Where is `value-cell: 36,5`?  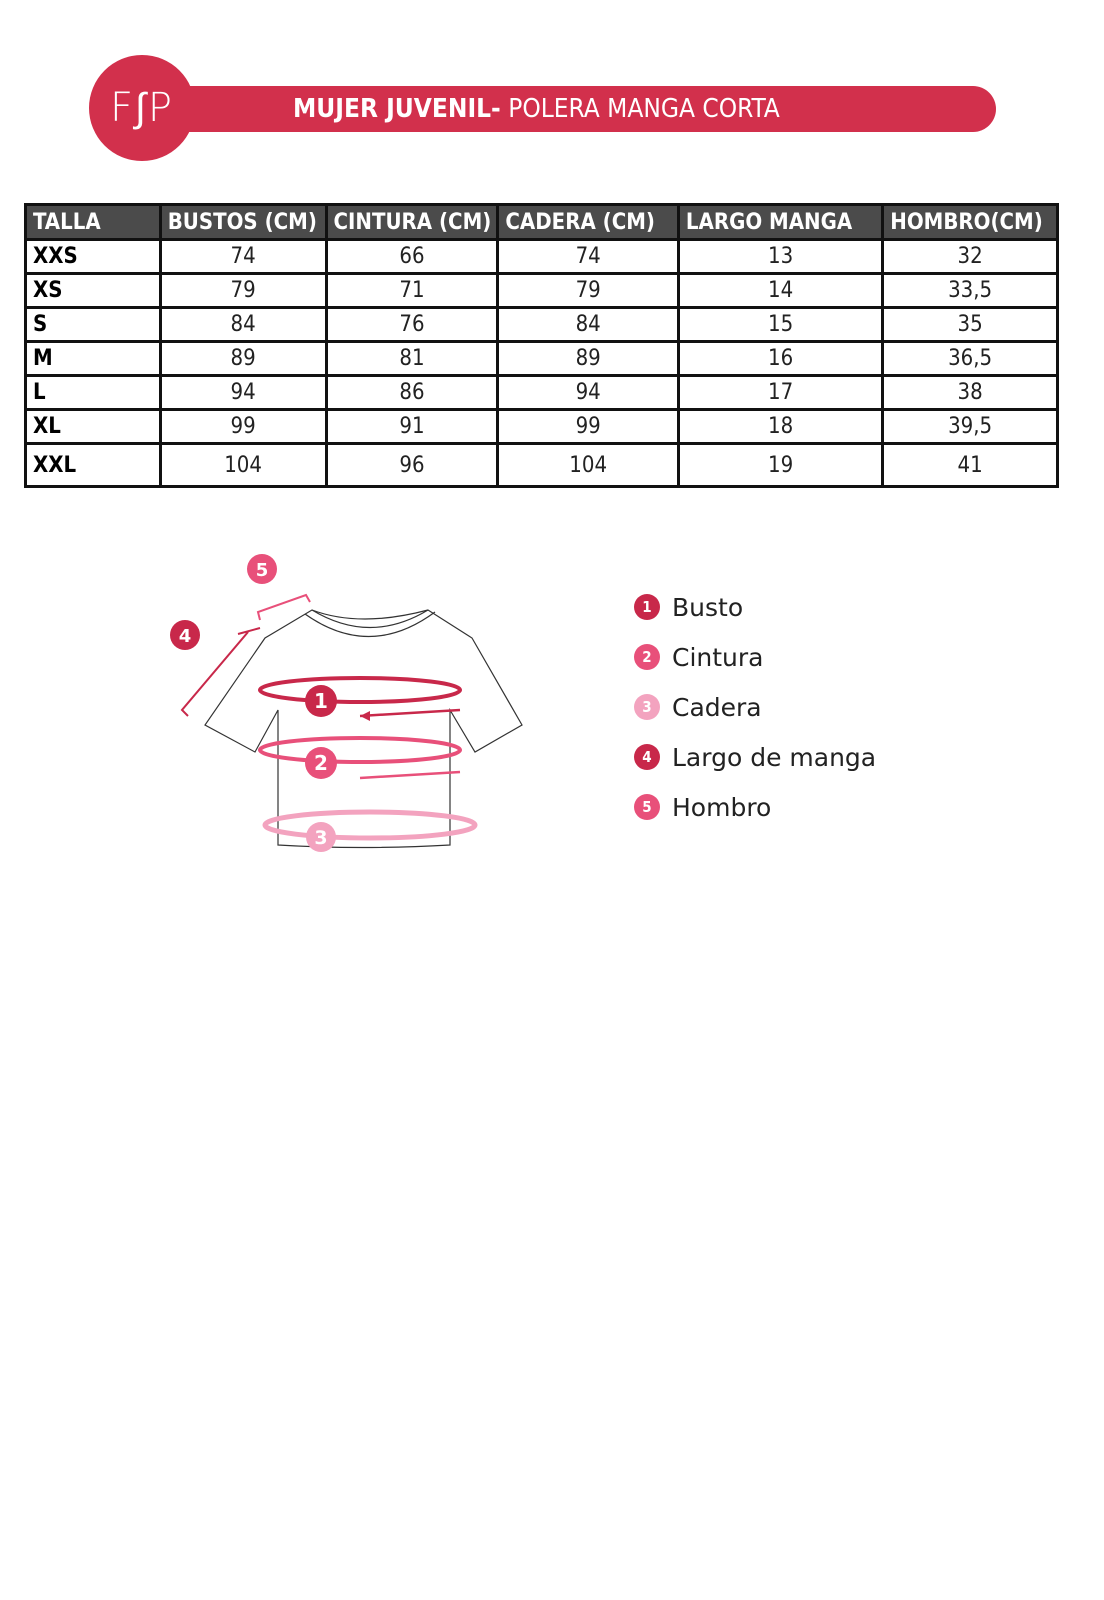
value-cell: 36,5 is located at coordinates (970, 358).